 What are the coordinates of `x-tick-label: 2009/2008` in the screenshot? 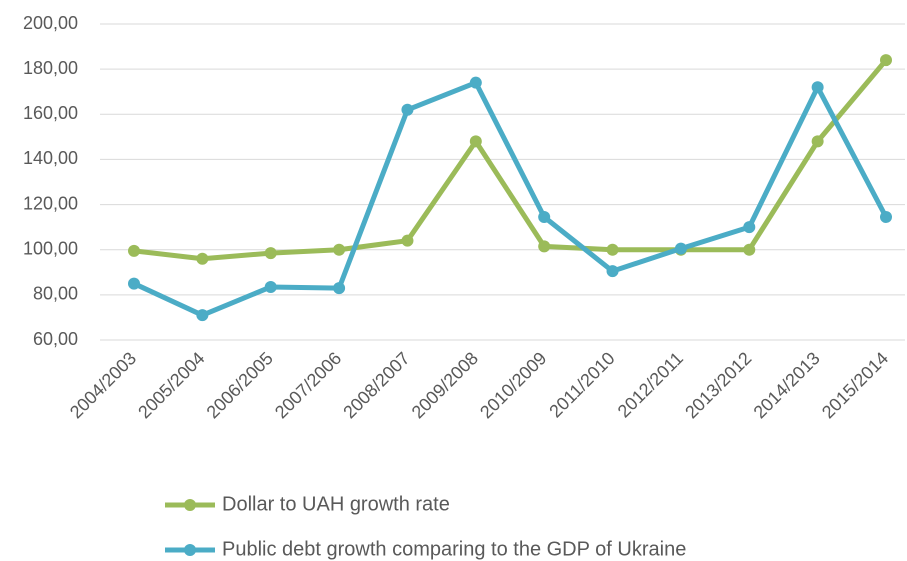 It's located at (445, 385).